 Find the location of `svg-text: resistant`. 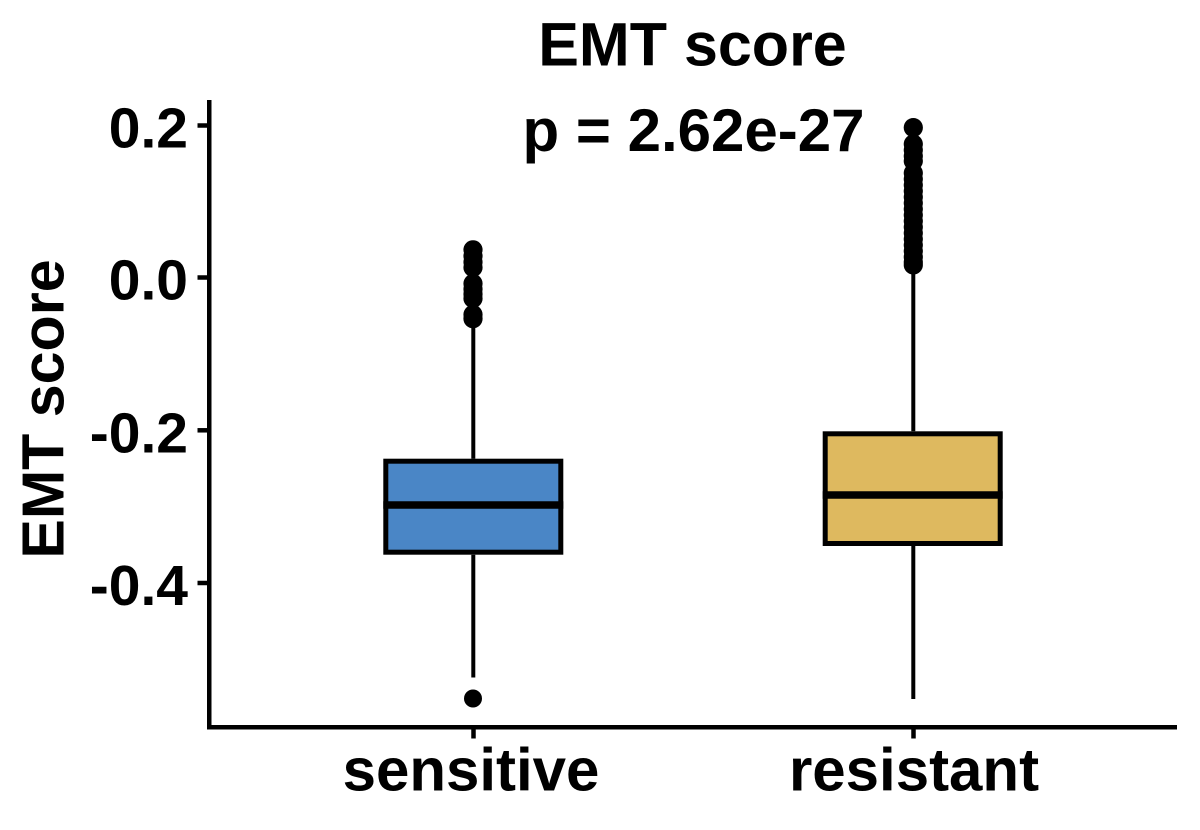

svg-text: resistant is located at coordinates (914, 770).